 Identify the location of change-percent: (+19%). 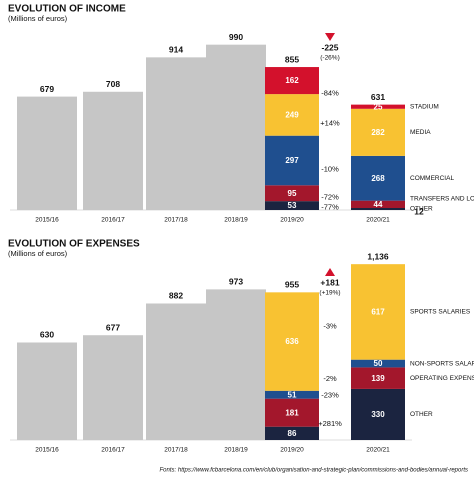
(329, 293).